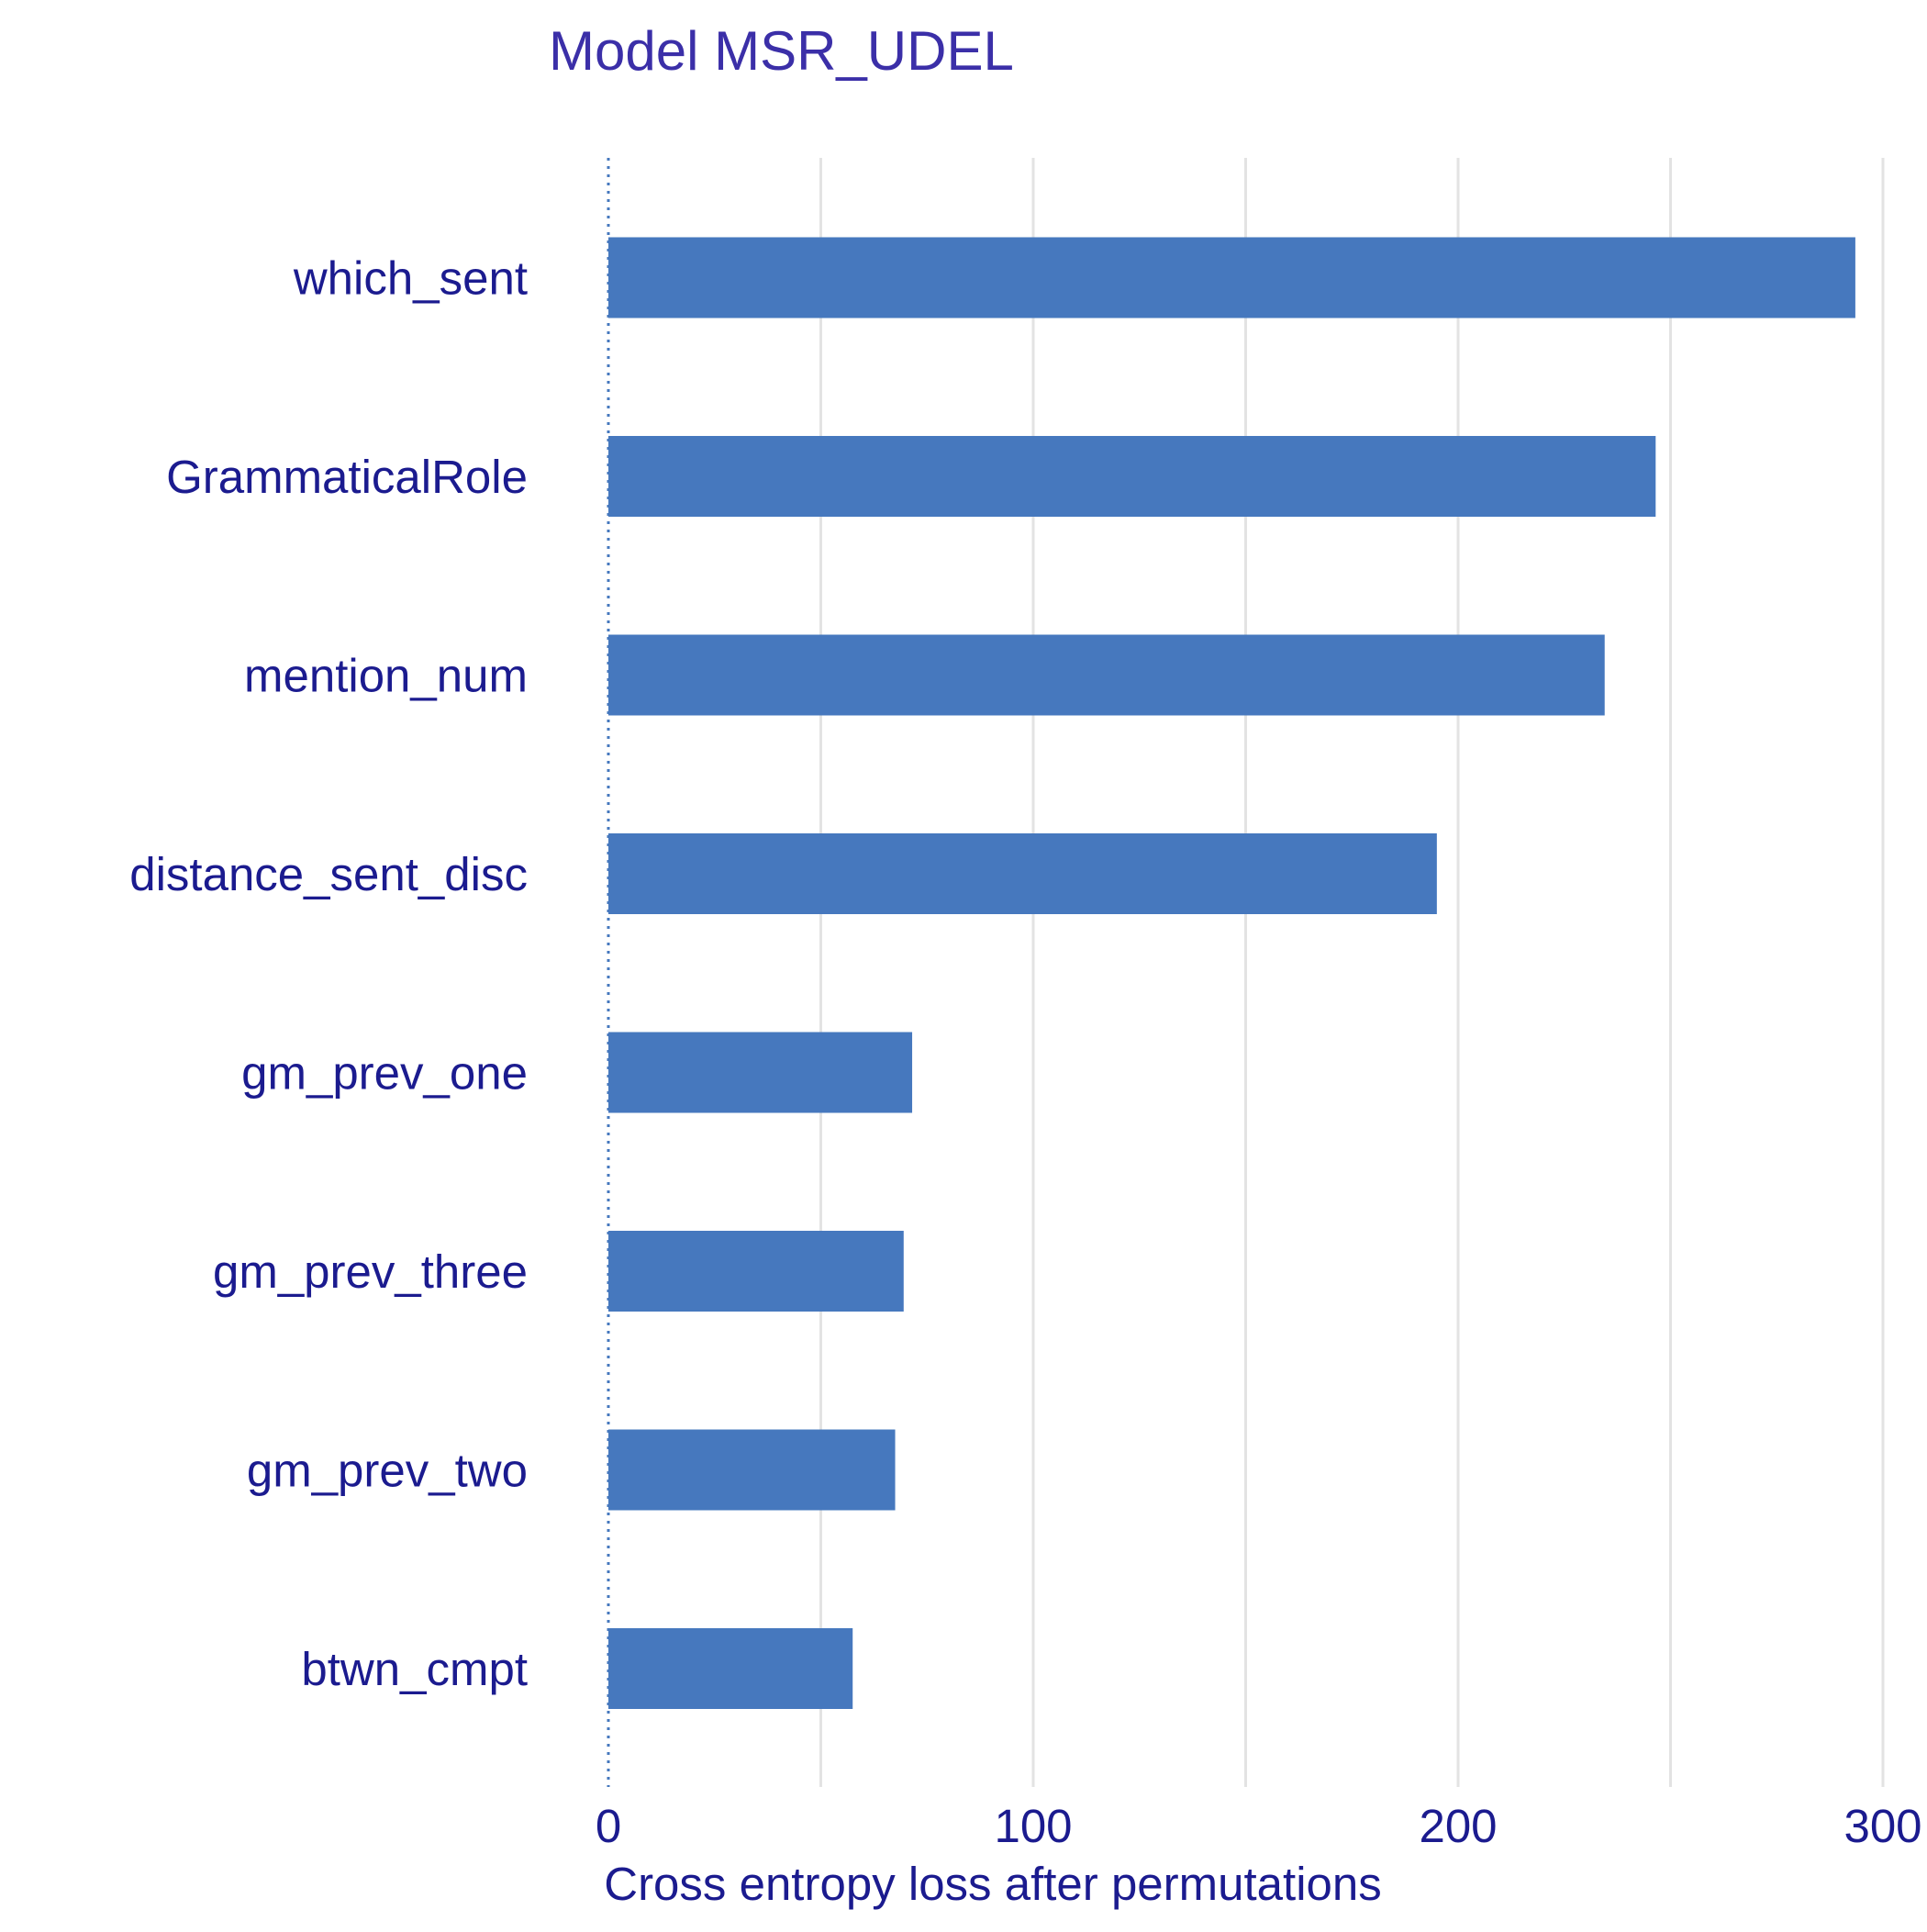 This screenshot has height=1932, width=1927. I want to click on chart-title: Model MSR_UDEL, so click(781, 51).